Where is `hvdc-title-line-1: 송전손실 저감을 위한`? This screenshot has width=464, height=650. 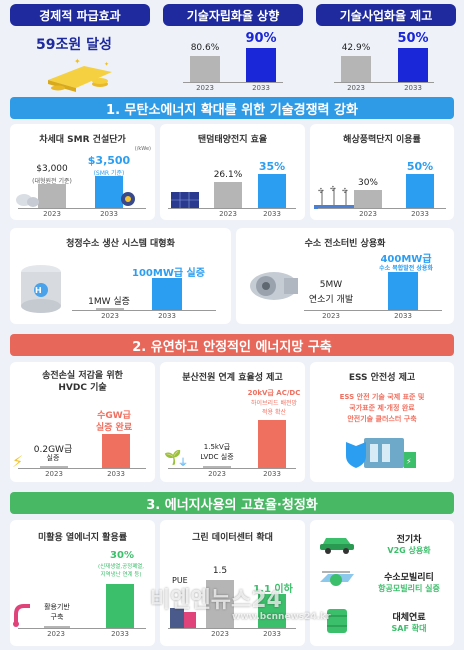
hvdc-title-line-1: 송전손실 저감을 위한 is located at coordinates (82, 376).